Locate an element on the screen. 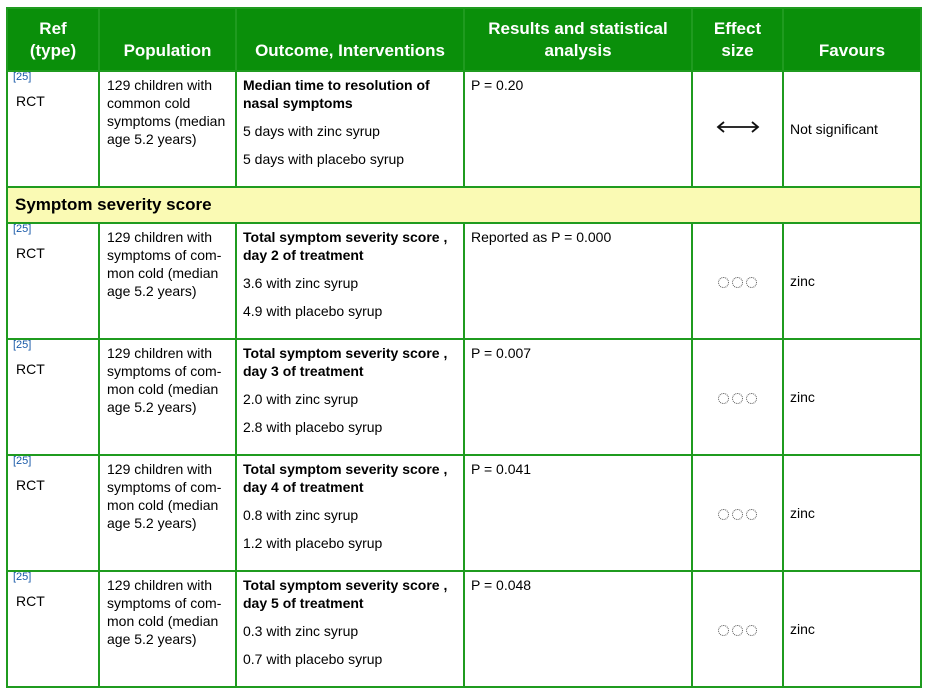  intervention-arm: 2.0 with zinc syrup is located at coordinates (301, 399).